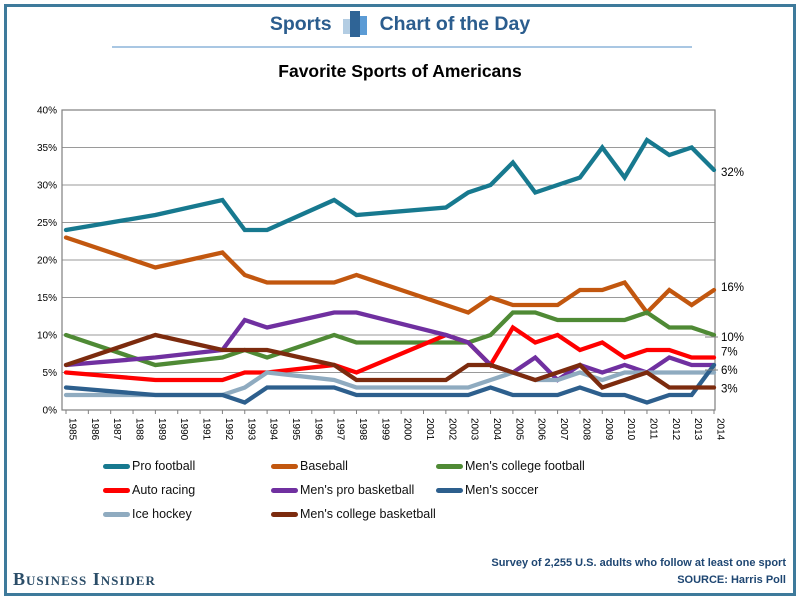  Describe the element at coordinates (162, 514) in the screenshot. I see `legend-label: Ice hockey` at that location.